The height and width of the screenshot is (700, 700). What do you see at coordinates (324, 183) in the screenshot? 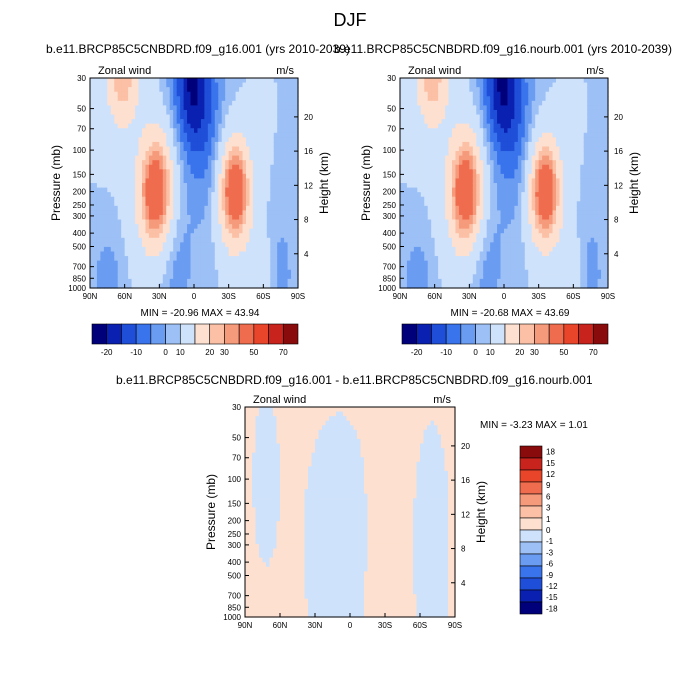
I see `panel1-y2label: Height (km)` at bounding box center [324, 183].